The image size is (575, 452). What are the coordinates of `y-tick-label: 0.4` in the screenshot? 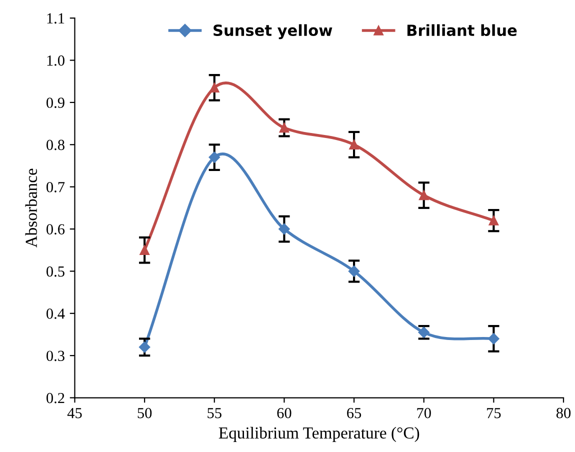 It's located at (55, 313).